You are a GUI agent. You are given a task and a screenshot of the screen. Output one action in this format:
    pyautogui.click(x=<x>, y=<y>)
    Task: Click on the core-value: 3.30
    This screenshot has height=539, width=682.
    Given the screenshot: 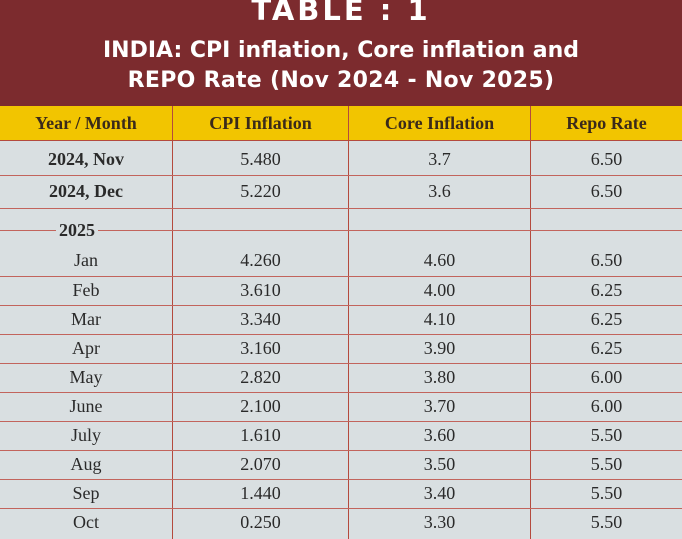 What is the action you would take?
    pyautogui.click(x=439, y=522)
    